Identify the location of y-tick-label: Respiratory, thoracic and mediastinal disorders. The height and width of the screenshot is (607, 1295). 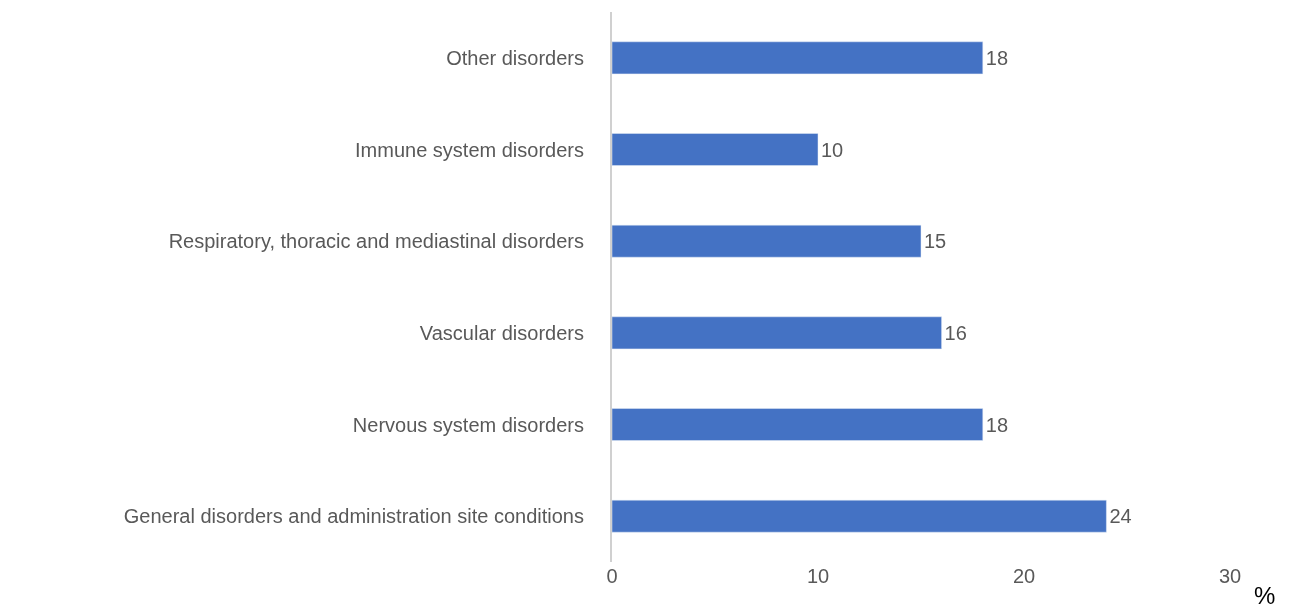
(376, 241).